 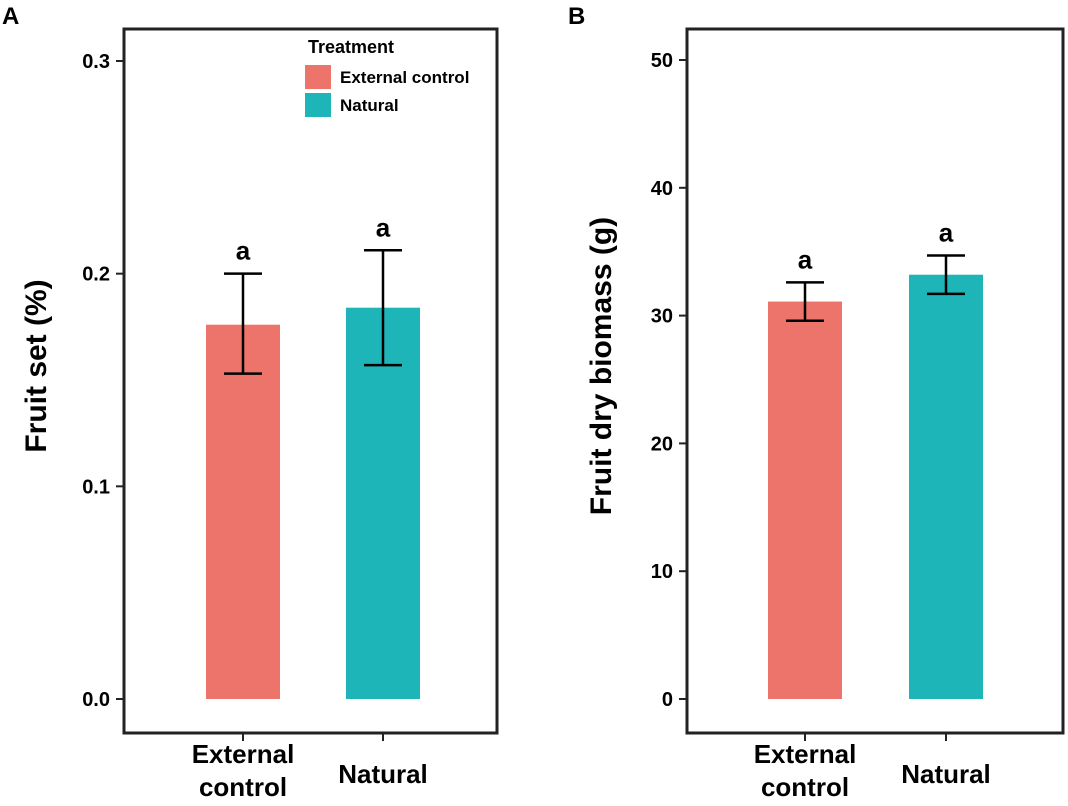 What do you see at coordinates (351, 47) in the screenshot?
I see `chart-a-legend-title: Treatment` at bounding box center [351, 47].